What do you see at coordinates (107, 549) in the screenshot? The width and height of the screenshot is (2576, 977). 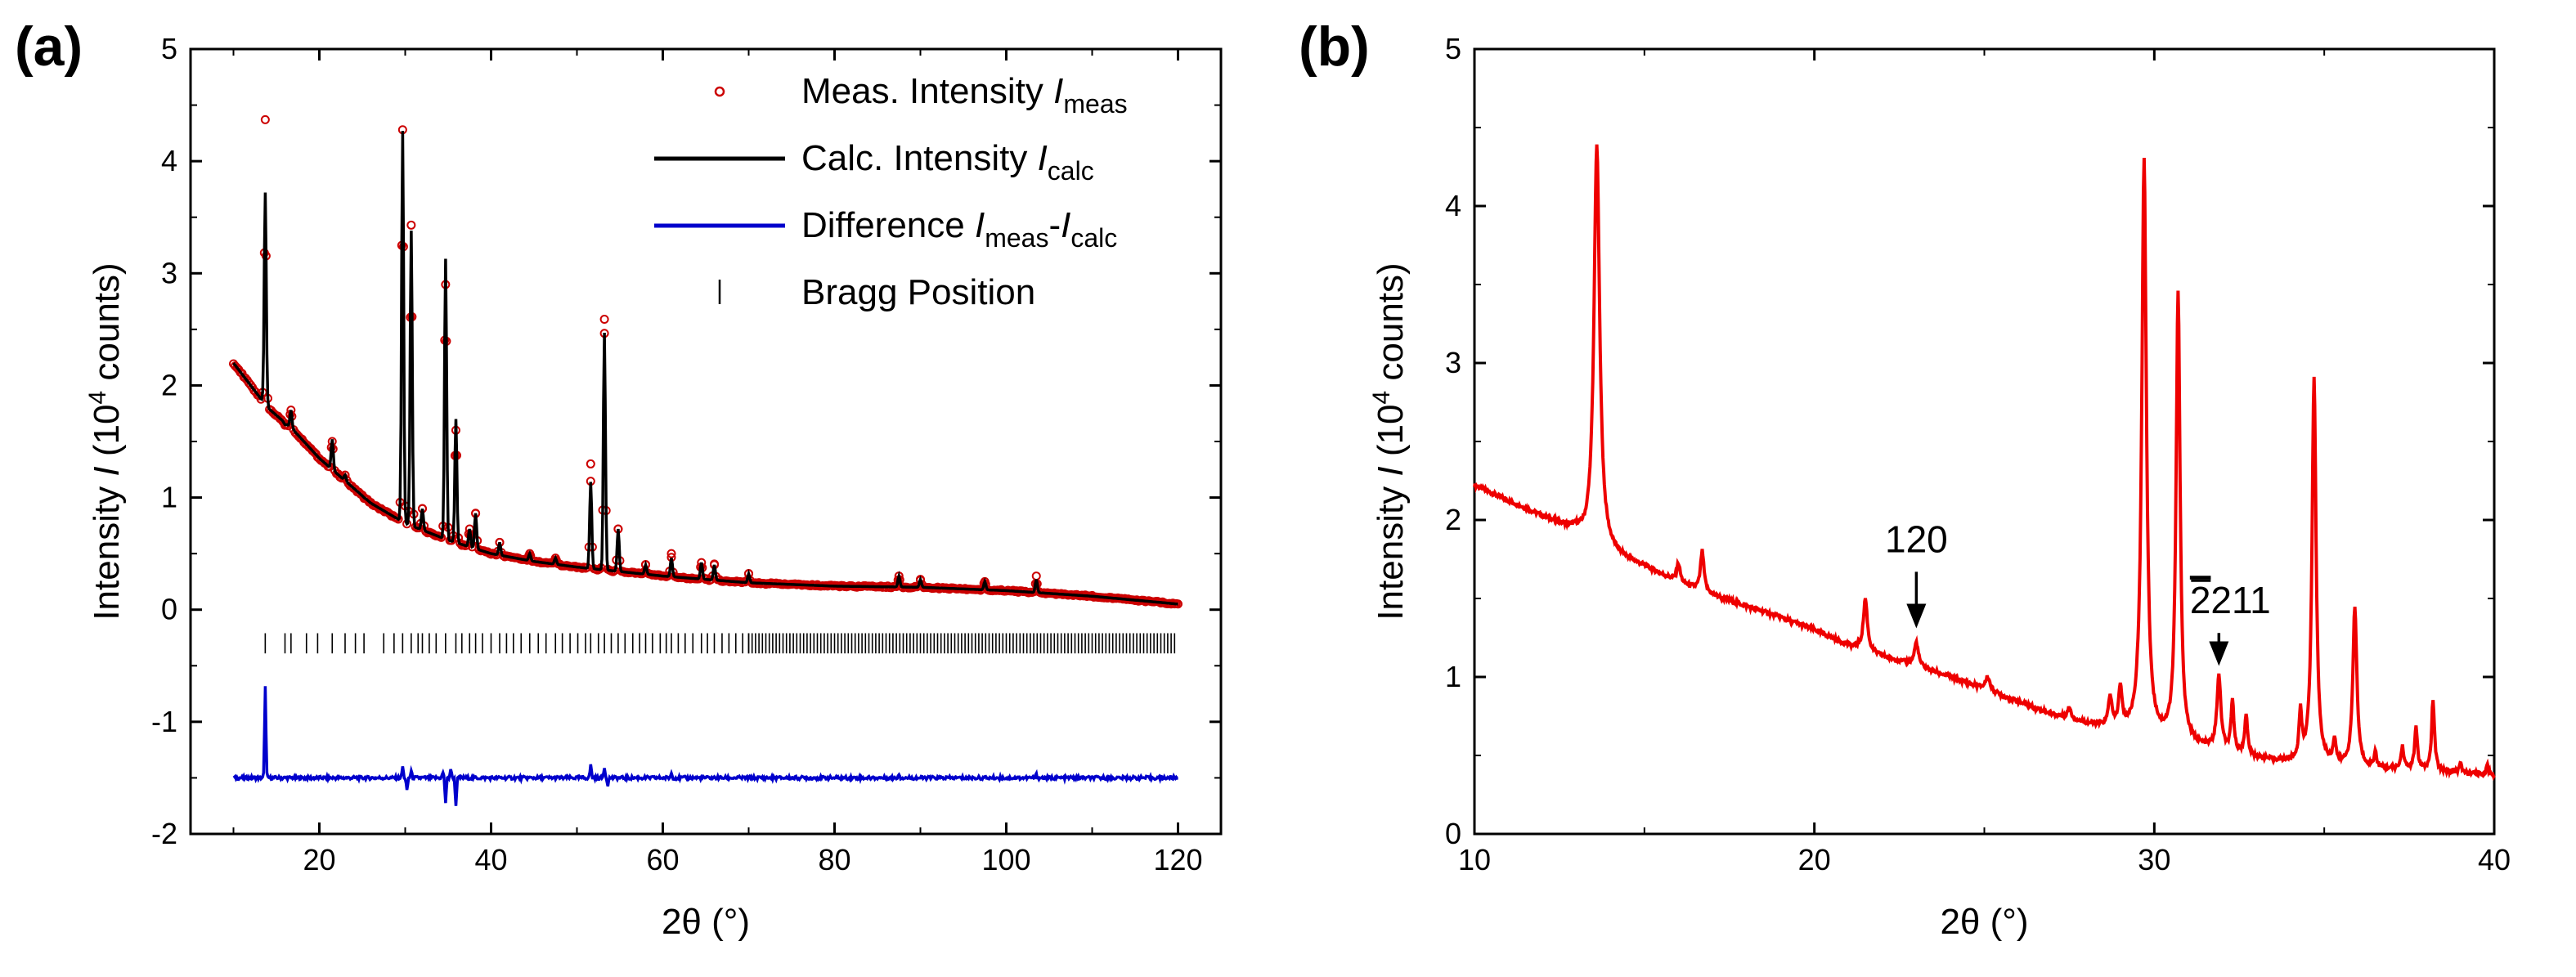 I see `chart-a-y-axis-label-part: Intensity` at bounding box center [107, 549].